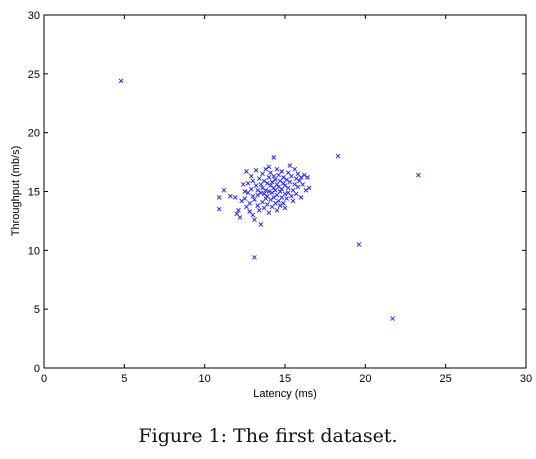 The width and height of the screenshot is (536, 459). I want to click on figure-caption: Figure 1: The first dataset., so click(268, 436).